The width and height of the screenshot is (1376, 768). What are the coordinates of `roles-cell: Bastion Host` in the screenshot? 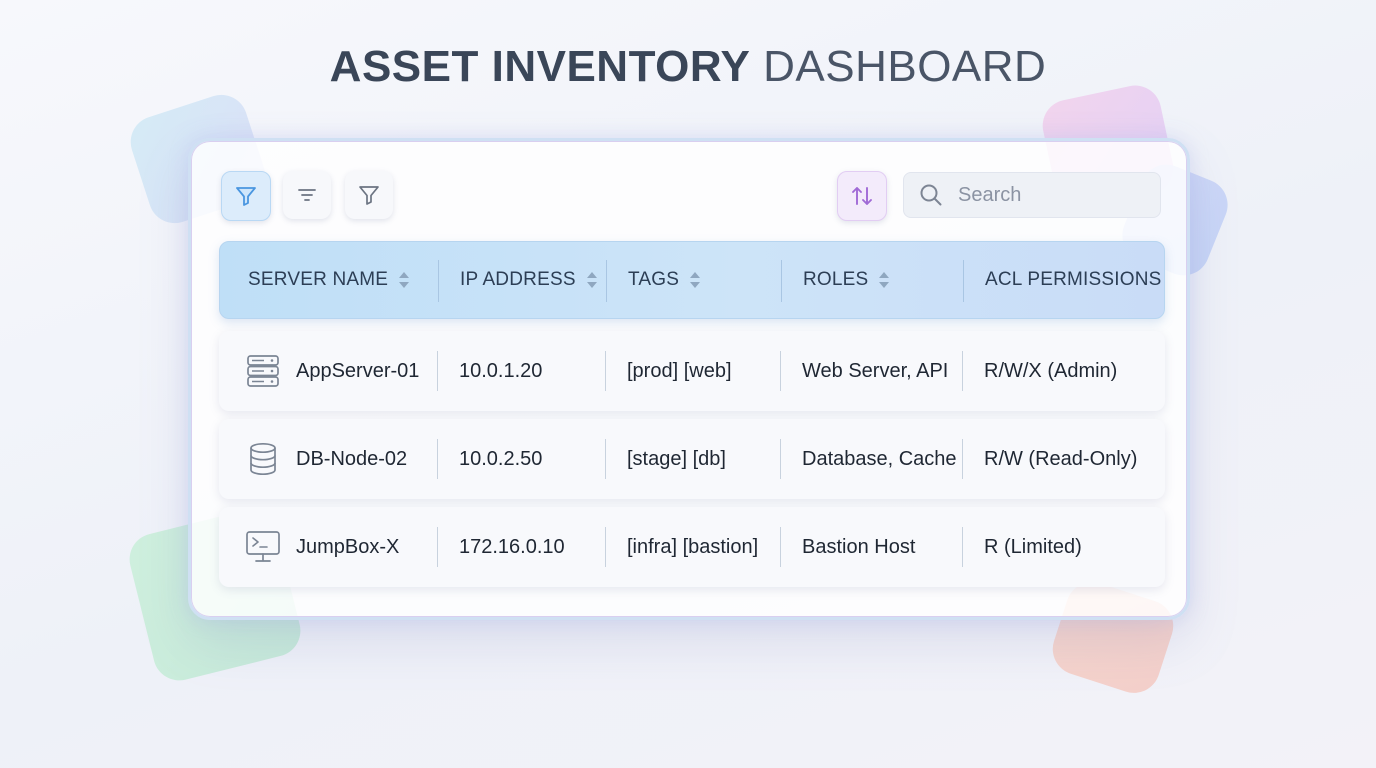 It's located at (859, 546).